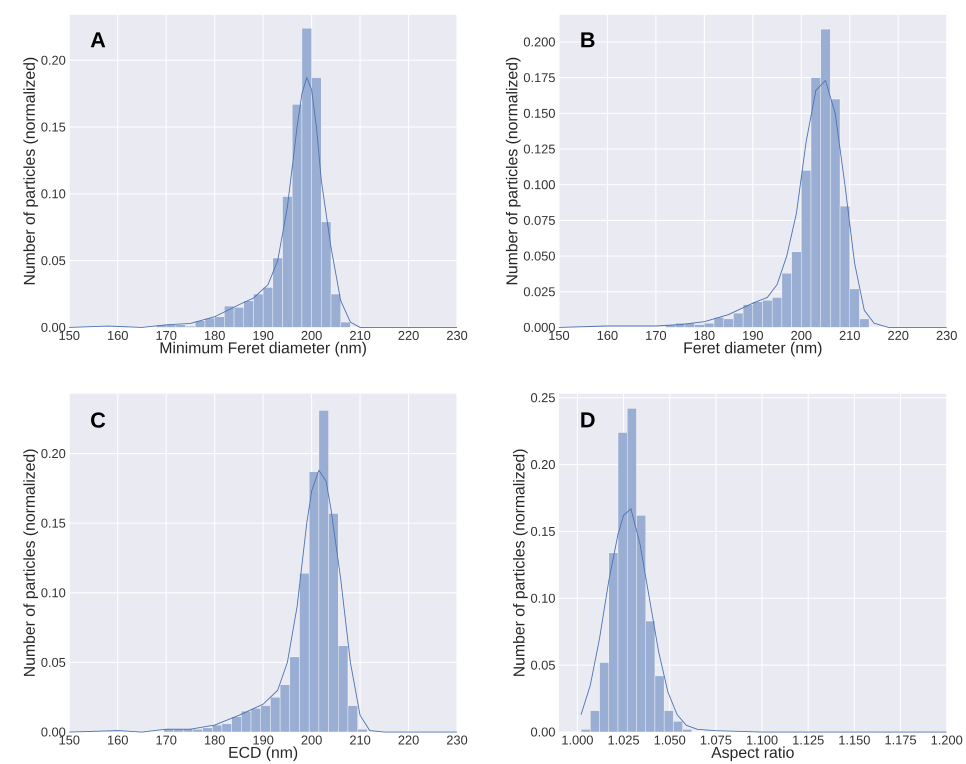 The width and height of the screenshot is (966, 764). I want to click on x-axis-title: Aspect ratio, so click(752, 753).